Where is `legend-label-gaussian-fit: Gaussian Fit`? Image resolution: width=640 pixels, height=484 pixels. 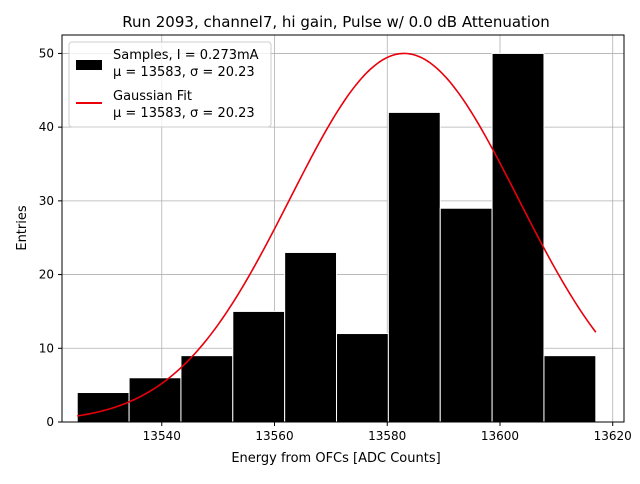 legend-label-gaussian-fit: Gaussian Fit is located at coordinates (152, 96).